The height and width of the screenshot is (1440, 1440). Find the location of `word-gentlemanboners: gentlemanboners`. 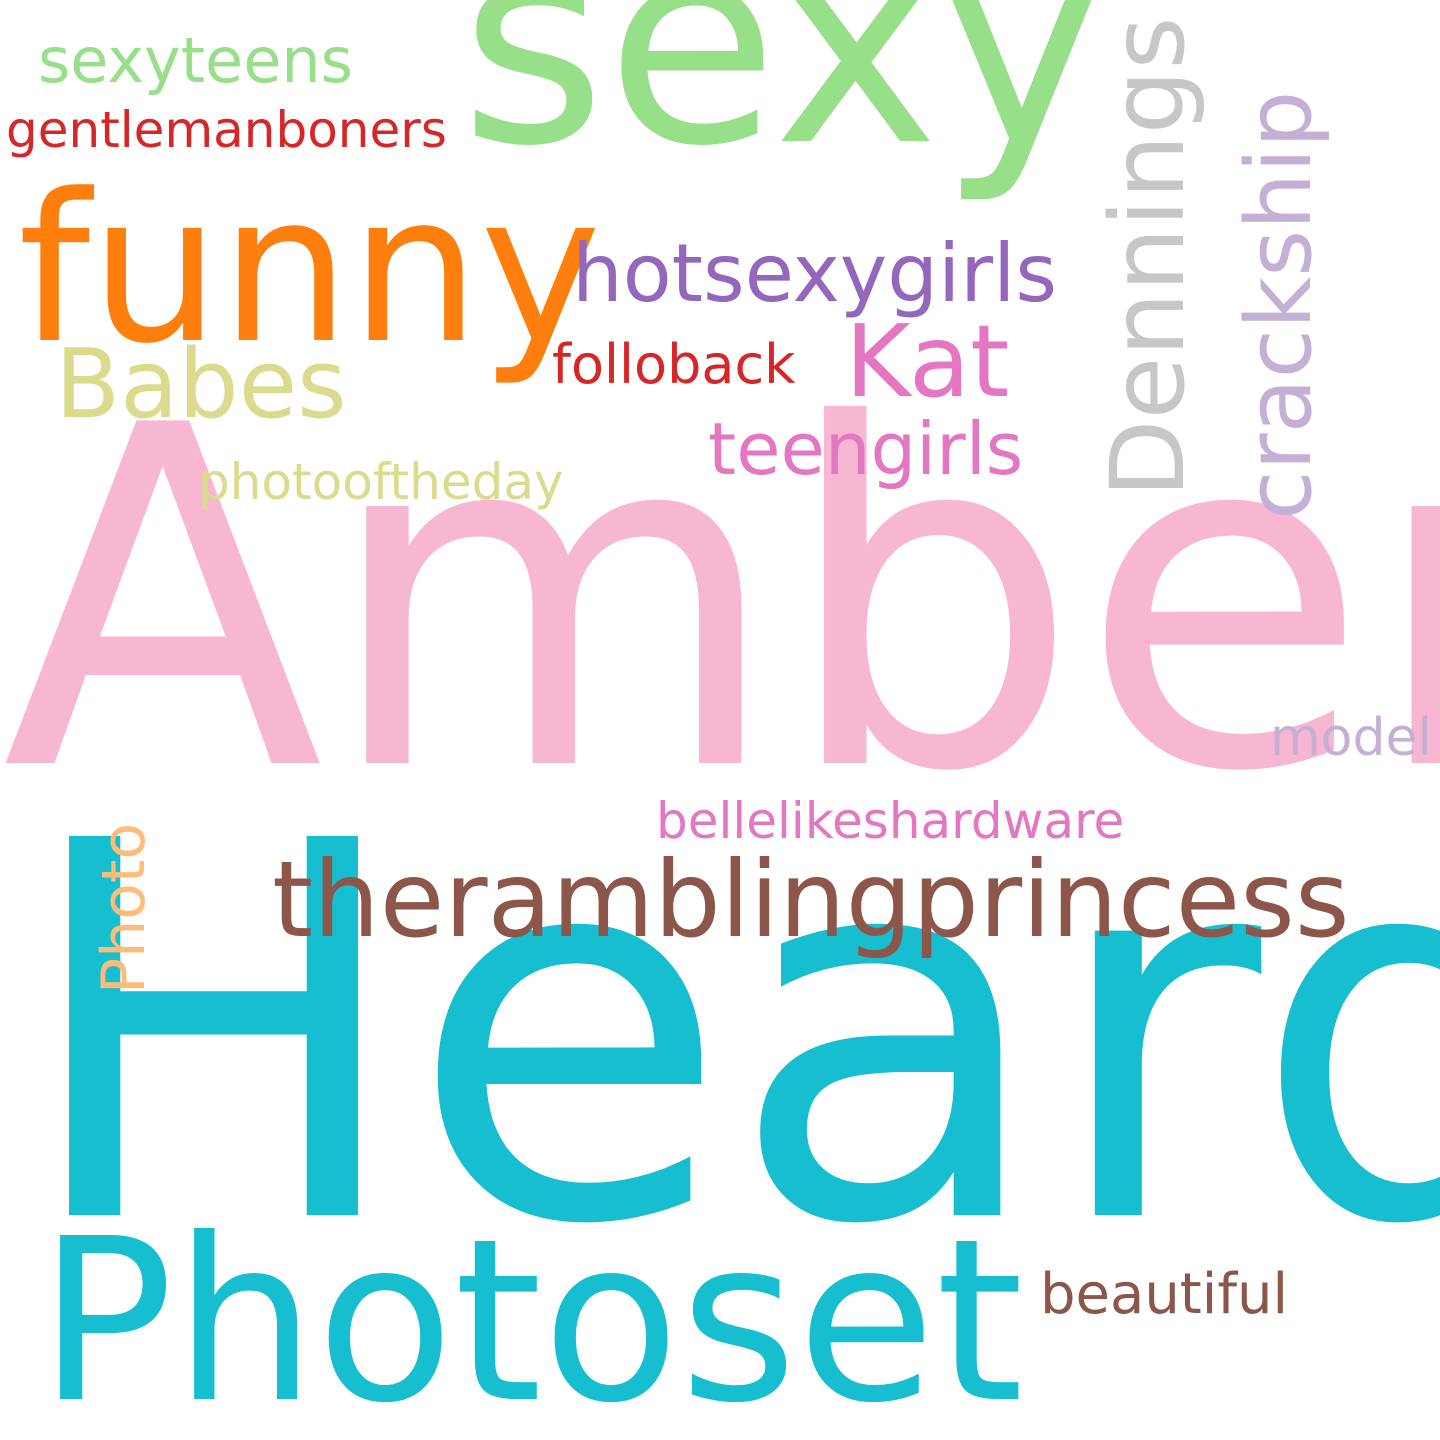

word-gentlemanboners: gentlemanboners is located at coordinates (226, 130).